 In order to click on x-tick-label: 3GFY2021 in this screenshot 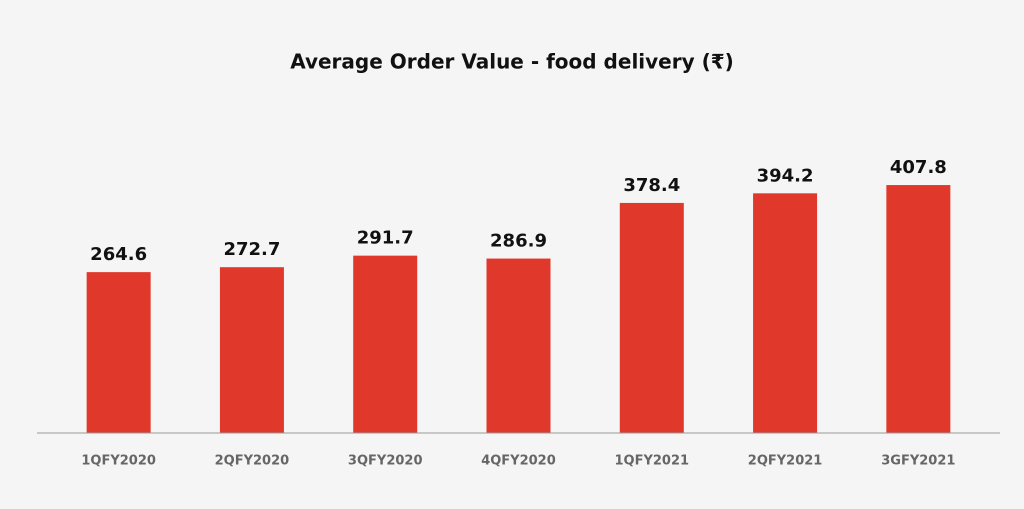, I will do `click(918, 461)`.